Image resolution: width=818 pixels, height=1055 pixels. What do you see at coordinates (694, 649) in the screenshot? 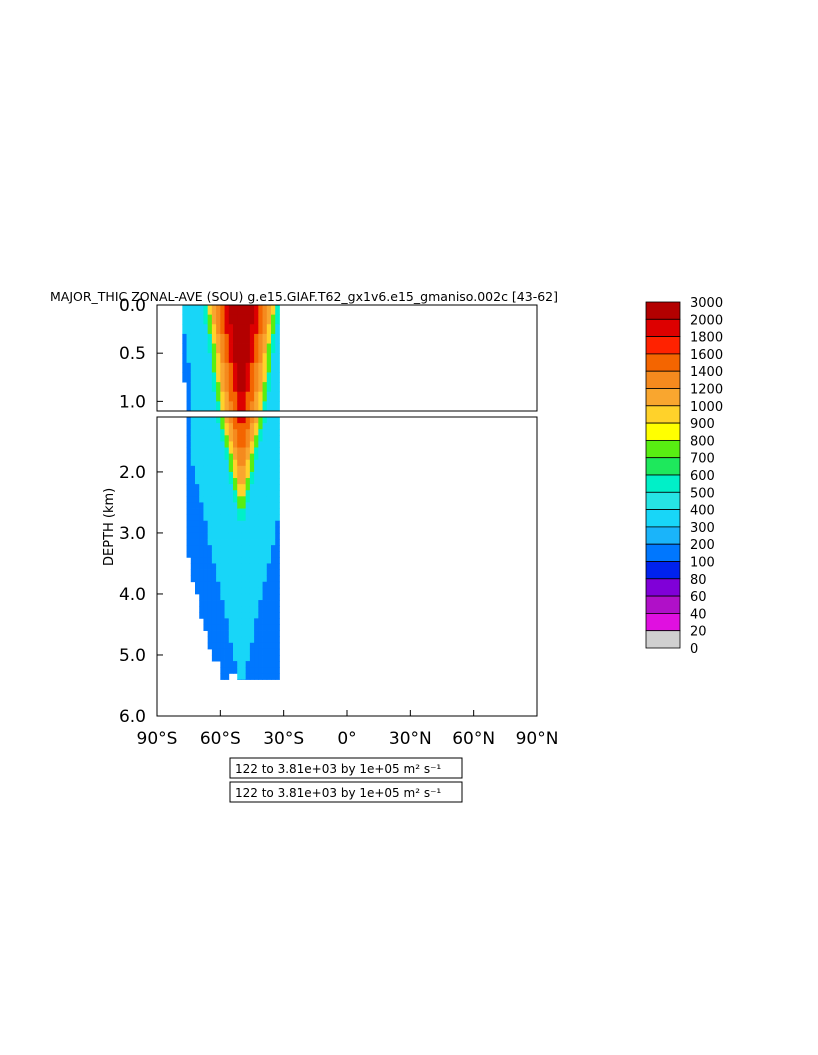
I see `colorbar-level-label: 0` at bounding box center [694, 649].